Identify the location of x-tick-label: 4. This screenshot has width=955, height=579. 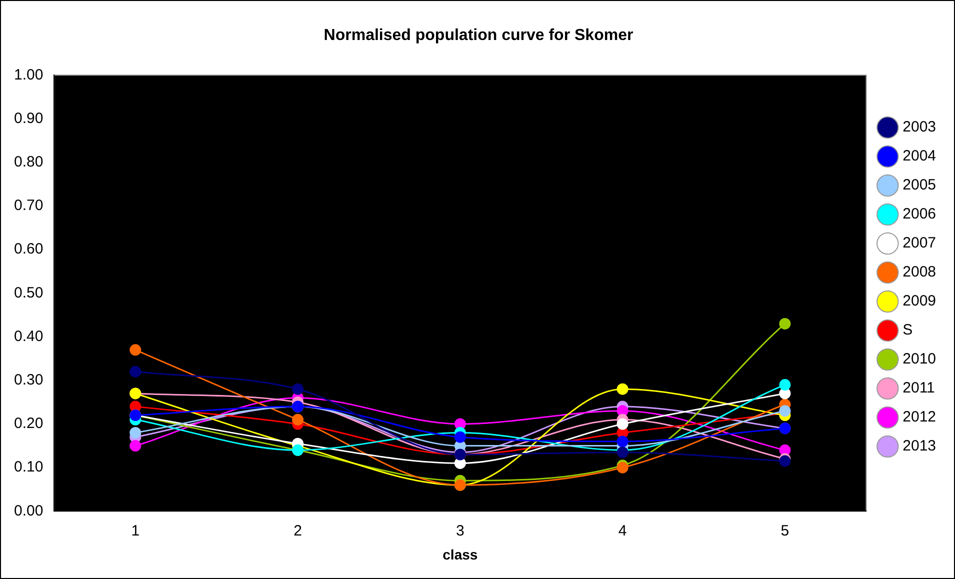
(622, 531).